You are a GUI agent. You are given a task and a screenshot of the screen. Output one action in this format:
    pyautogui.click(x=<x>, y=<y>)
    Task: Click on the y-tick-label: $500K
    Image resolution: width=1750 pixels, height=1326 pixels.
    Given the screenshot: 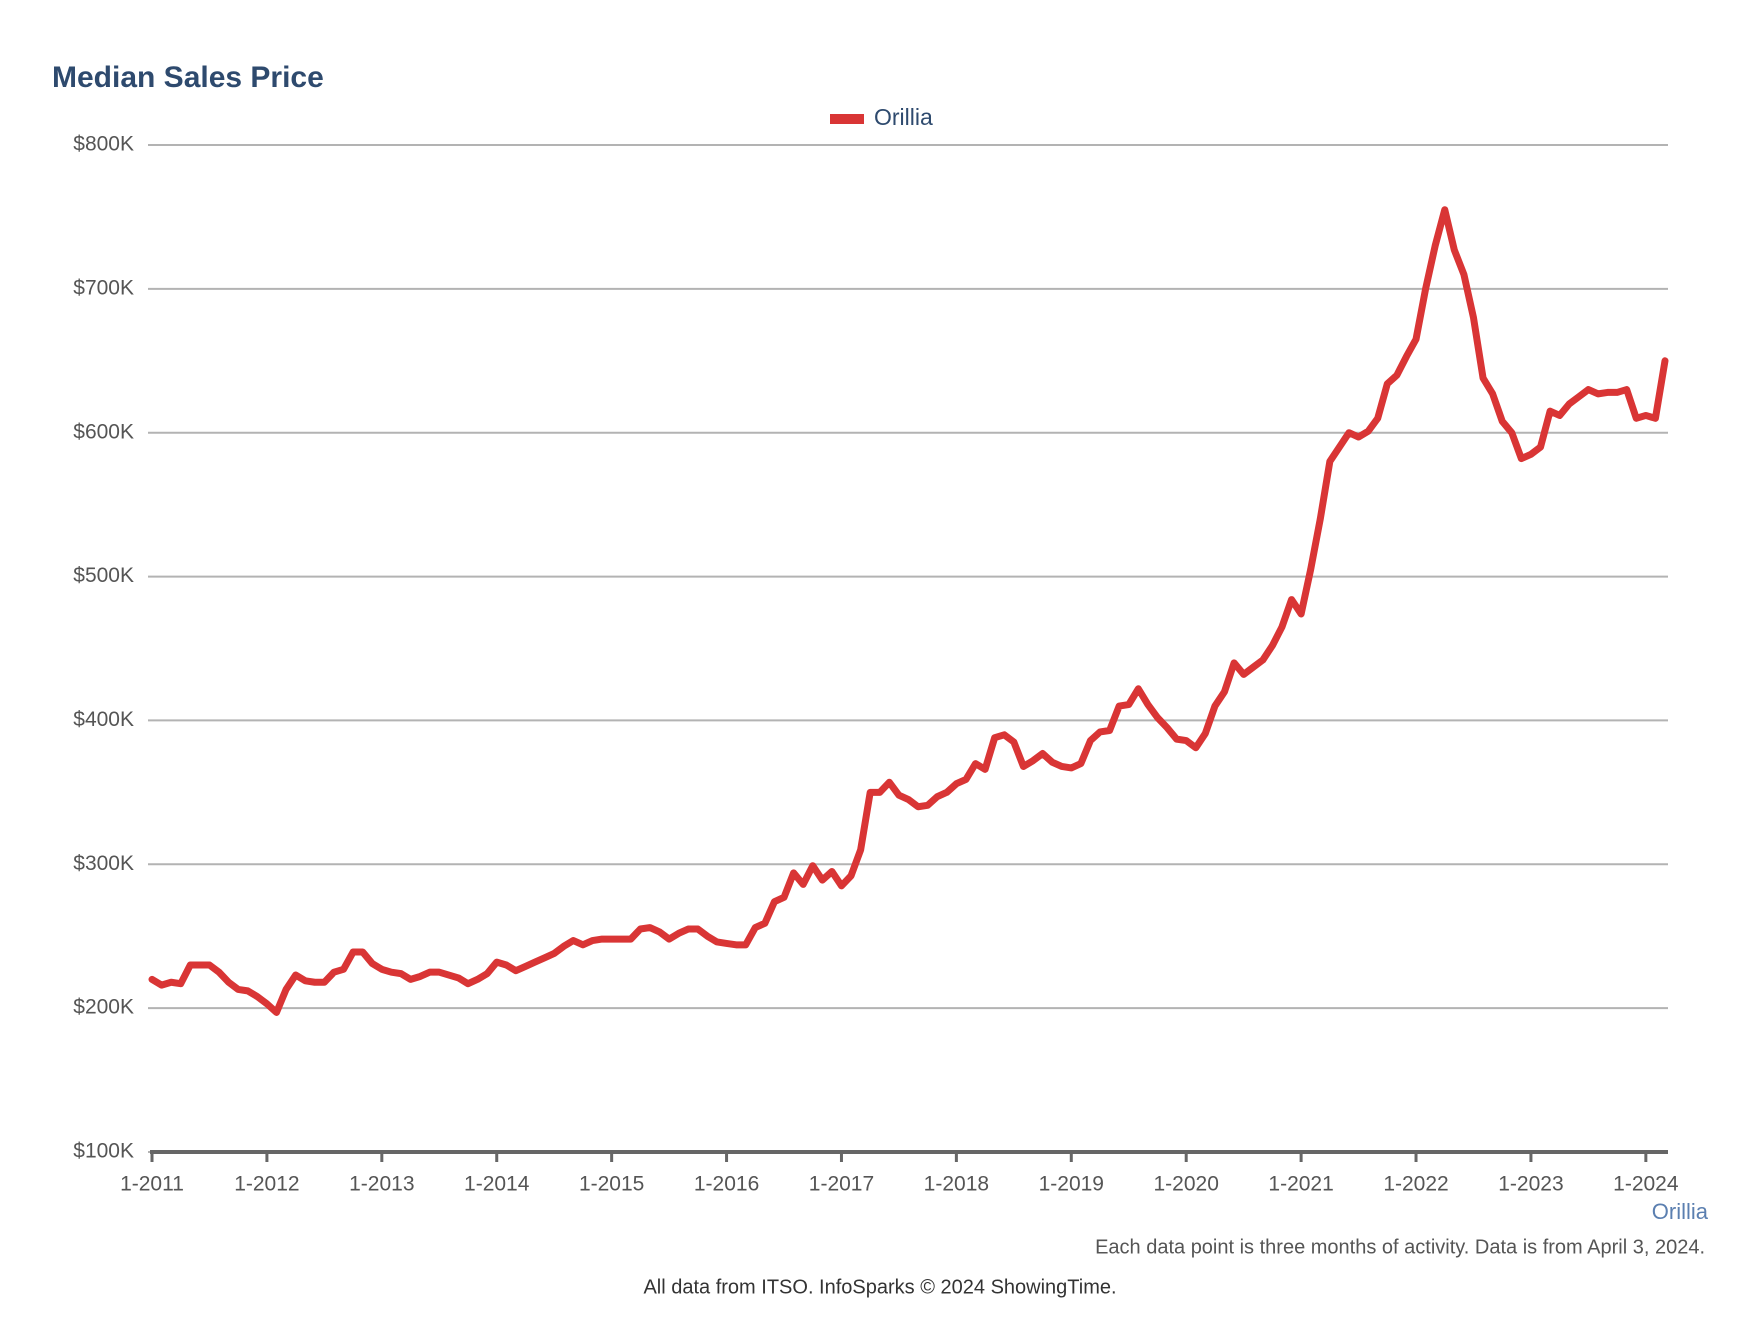 What is the action you would take?
    pyautogui.click(x=103, y=575)
    